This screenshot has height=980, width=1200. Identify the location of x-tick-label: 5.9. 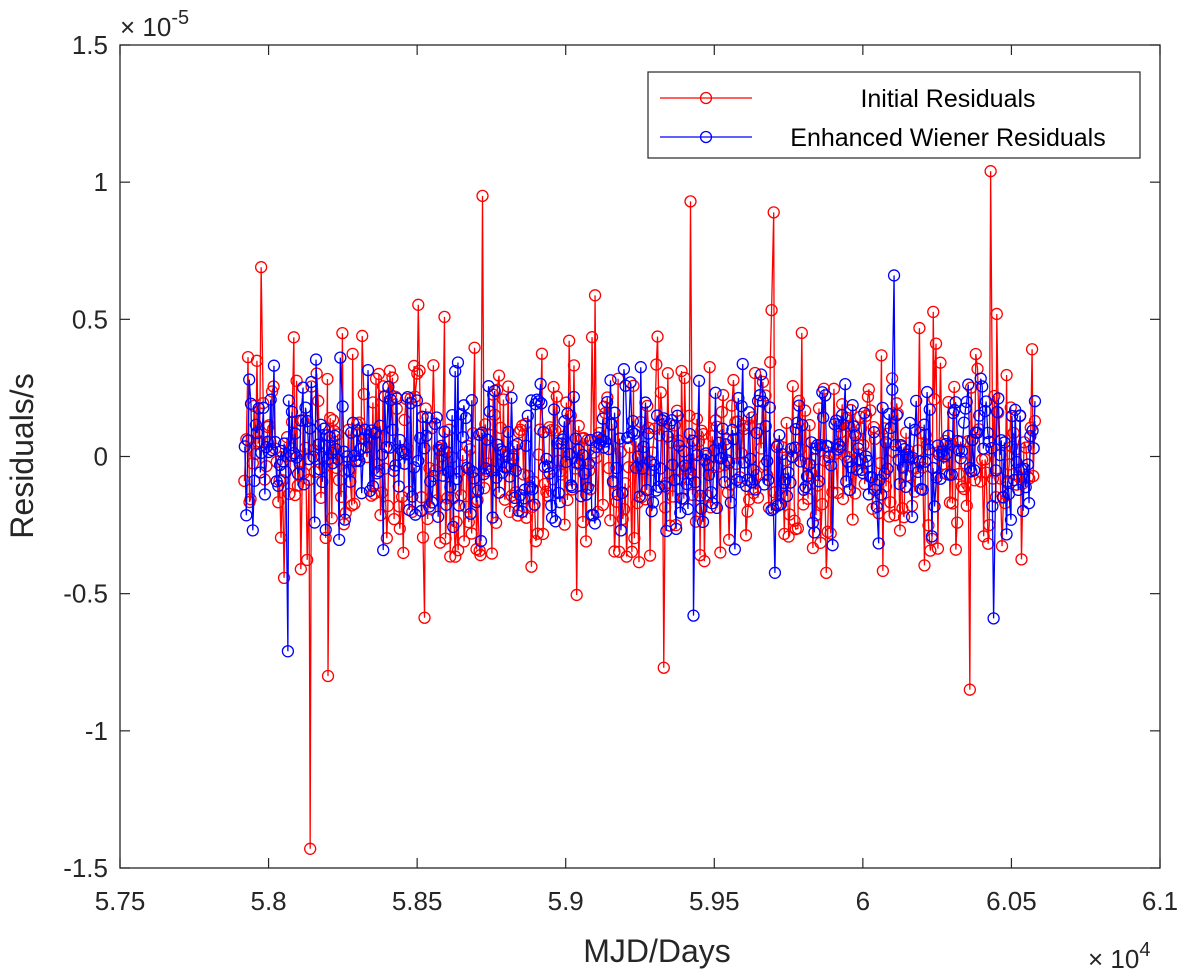
(566, 901).